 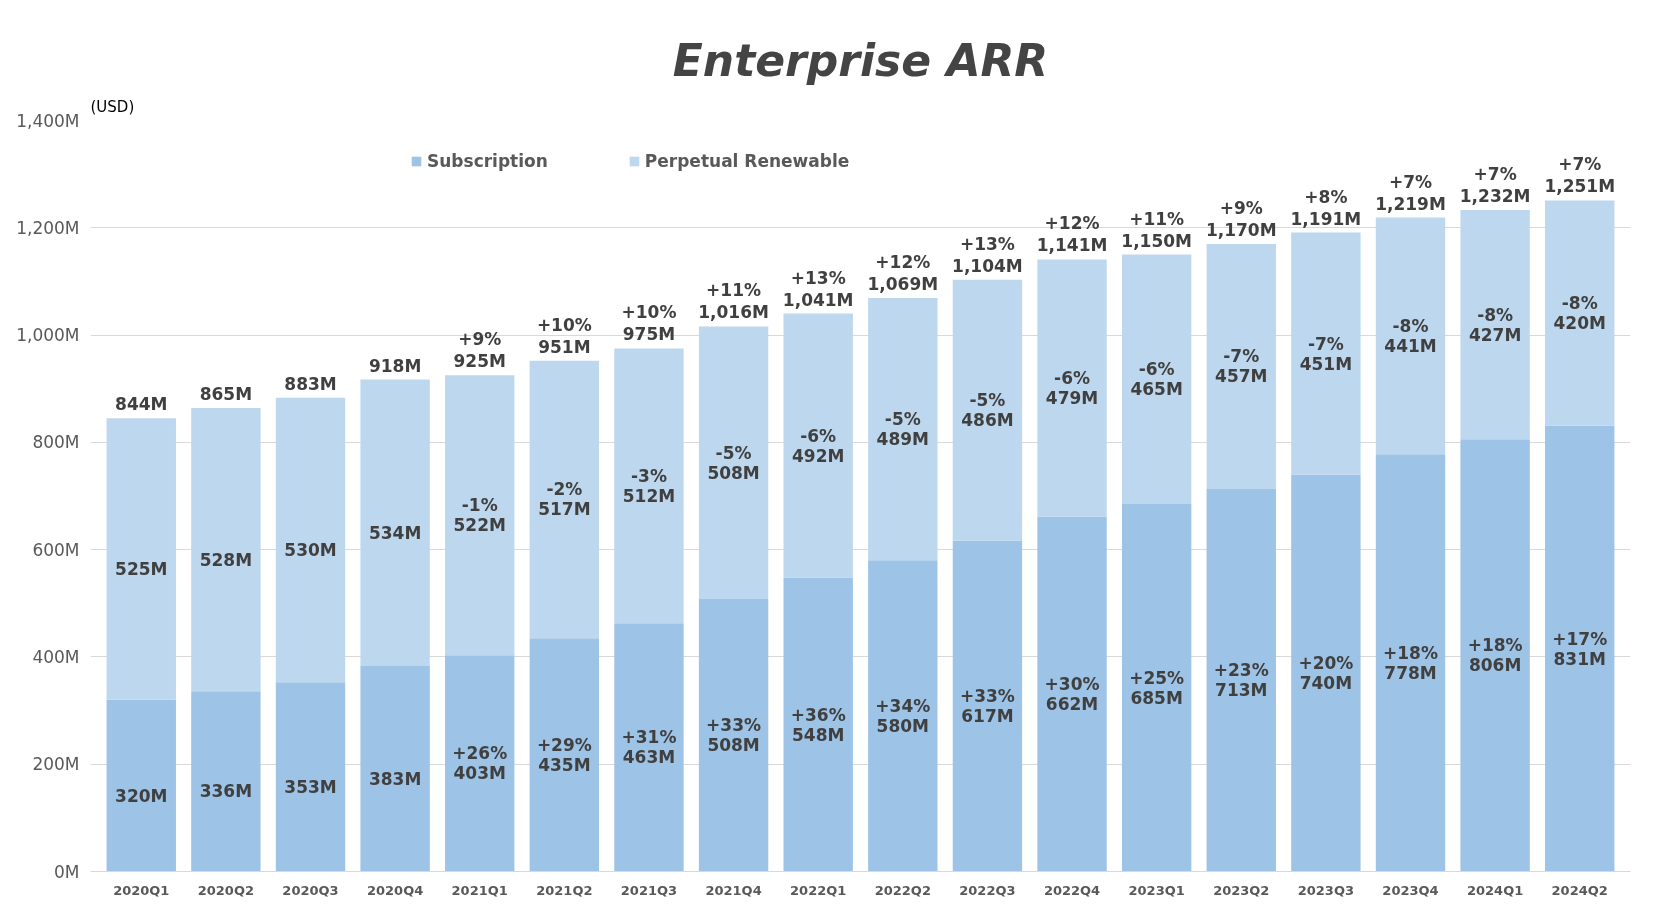 I want to click on total-label: 1,191M, so click(x=1326, y=218).